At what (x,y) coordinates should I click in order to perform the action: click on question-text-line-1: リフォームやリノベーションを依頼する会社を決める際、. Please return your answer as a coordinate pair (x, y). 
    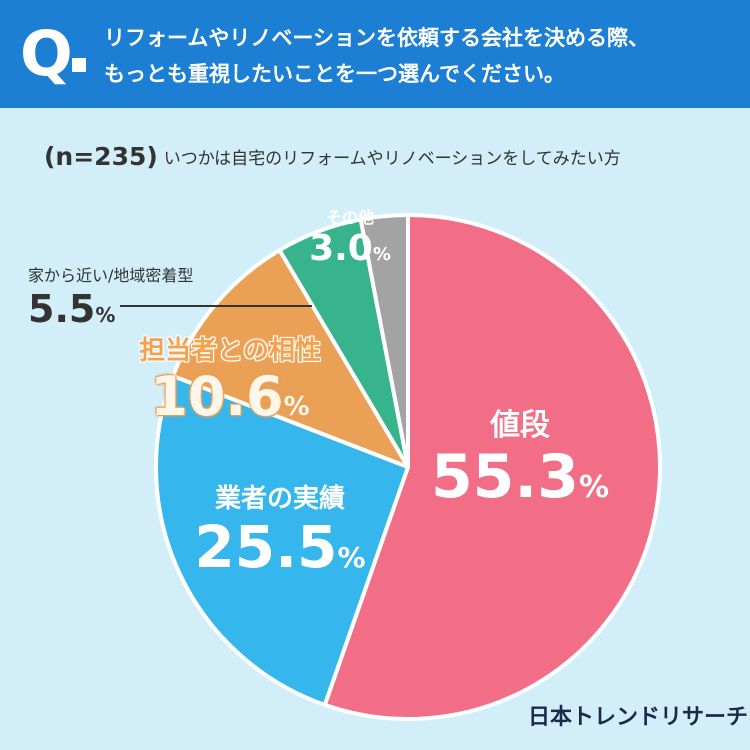
    Looking at the image, I should click on (376, 38).